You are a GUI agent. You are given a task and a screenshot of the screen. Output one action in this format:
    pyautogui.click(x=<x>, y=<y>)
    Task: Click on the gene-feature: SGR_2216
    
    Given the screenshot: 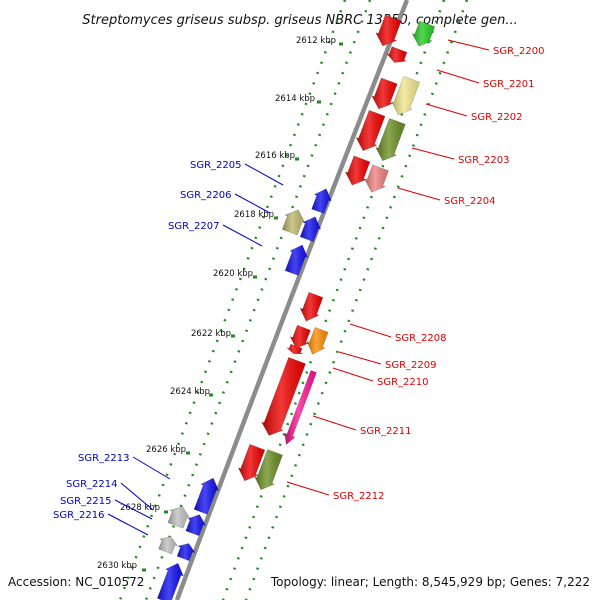 What is the action you would take?
    pyautogui.click(x=116, y=532)
    